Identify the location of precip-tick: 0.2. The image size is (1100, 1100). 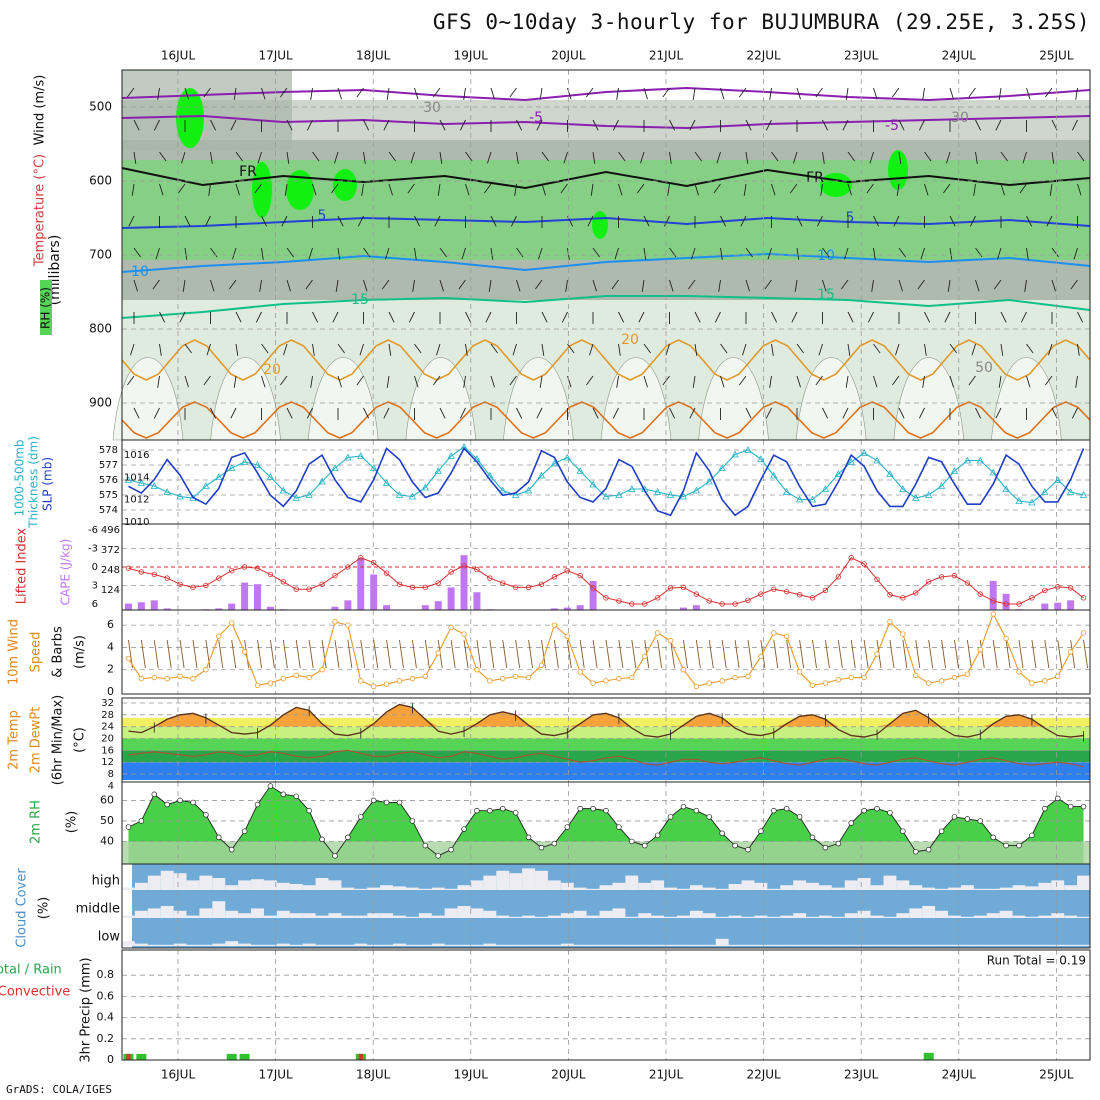
(106, 1038).